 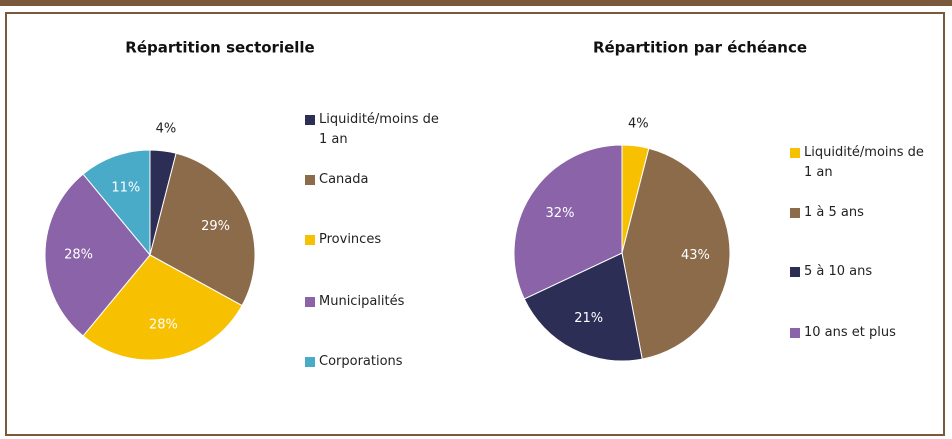 What do you see at coordinates (219, 48) in the screenshot?
I see `chart-title: Répartition sectorielle` at bounding box center [219, 48].